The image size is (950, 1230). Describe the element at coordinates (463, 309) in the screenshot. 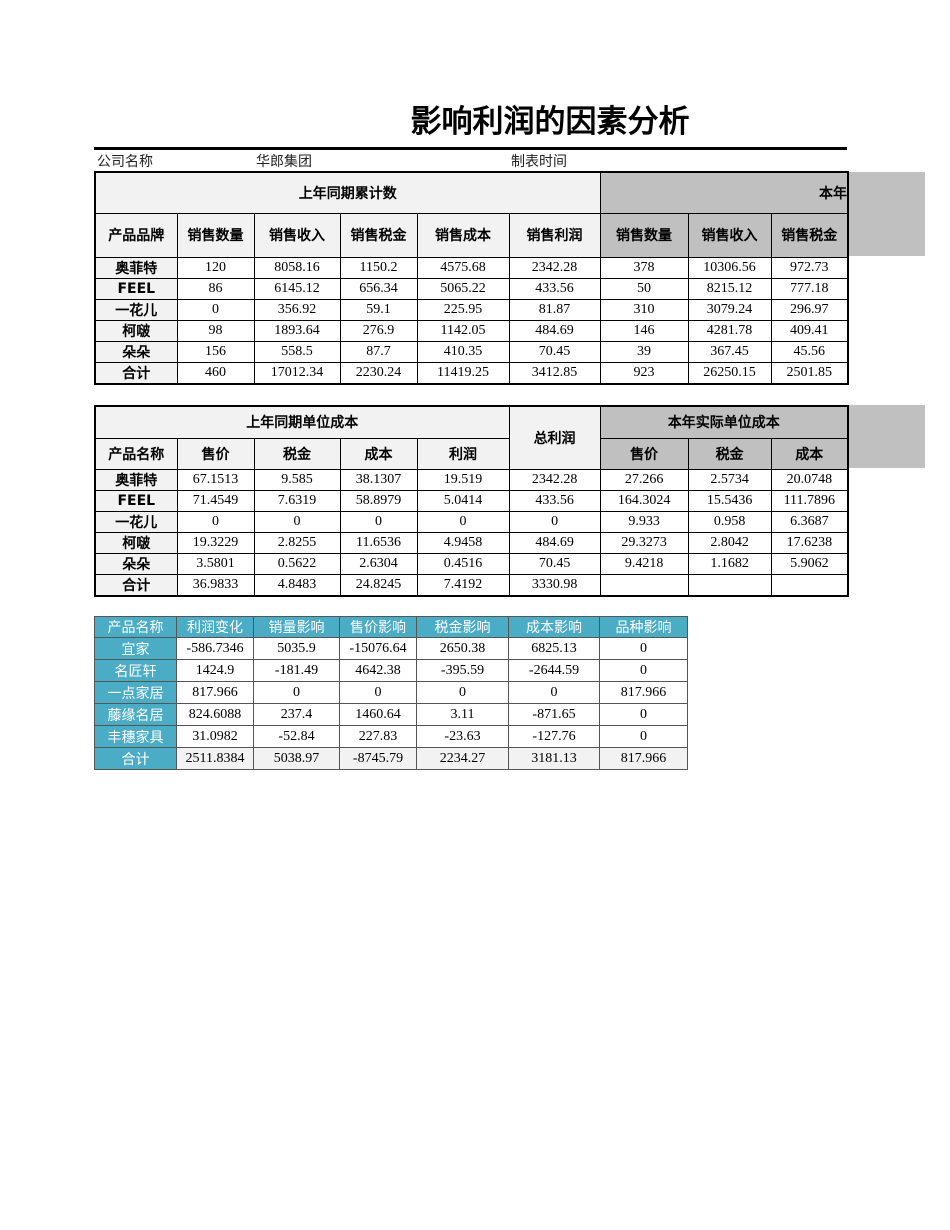

I see `table-cell: 225.95` at that location.